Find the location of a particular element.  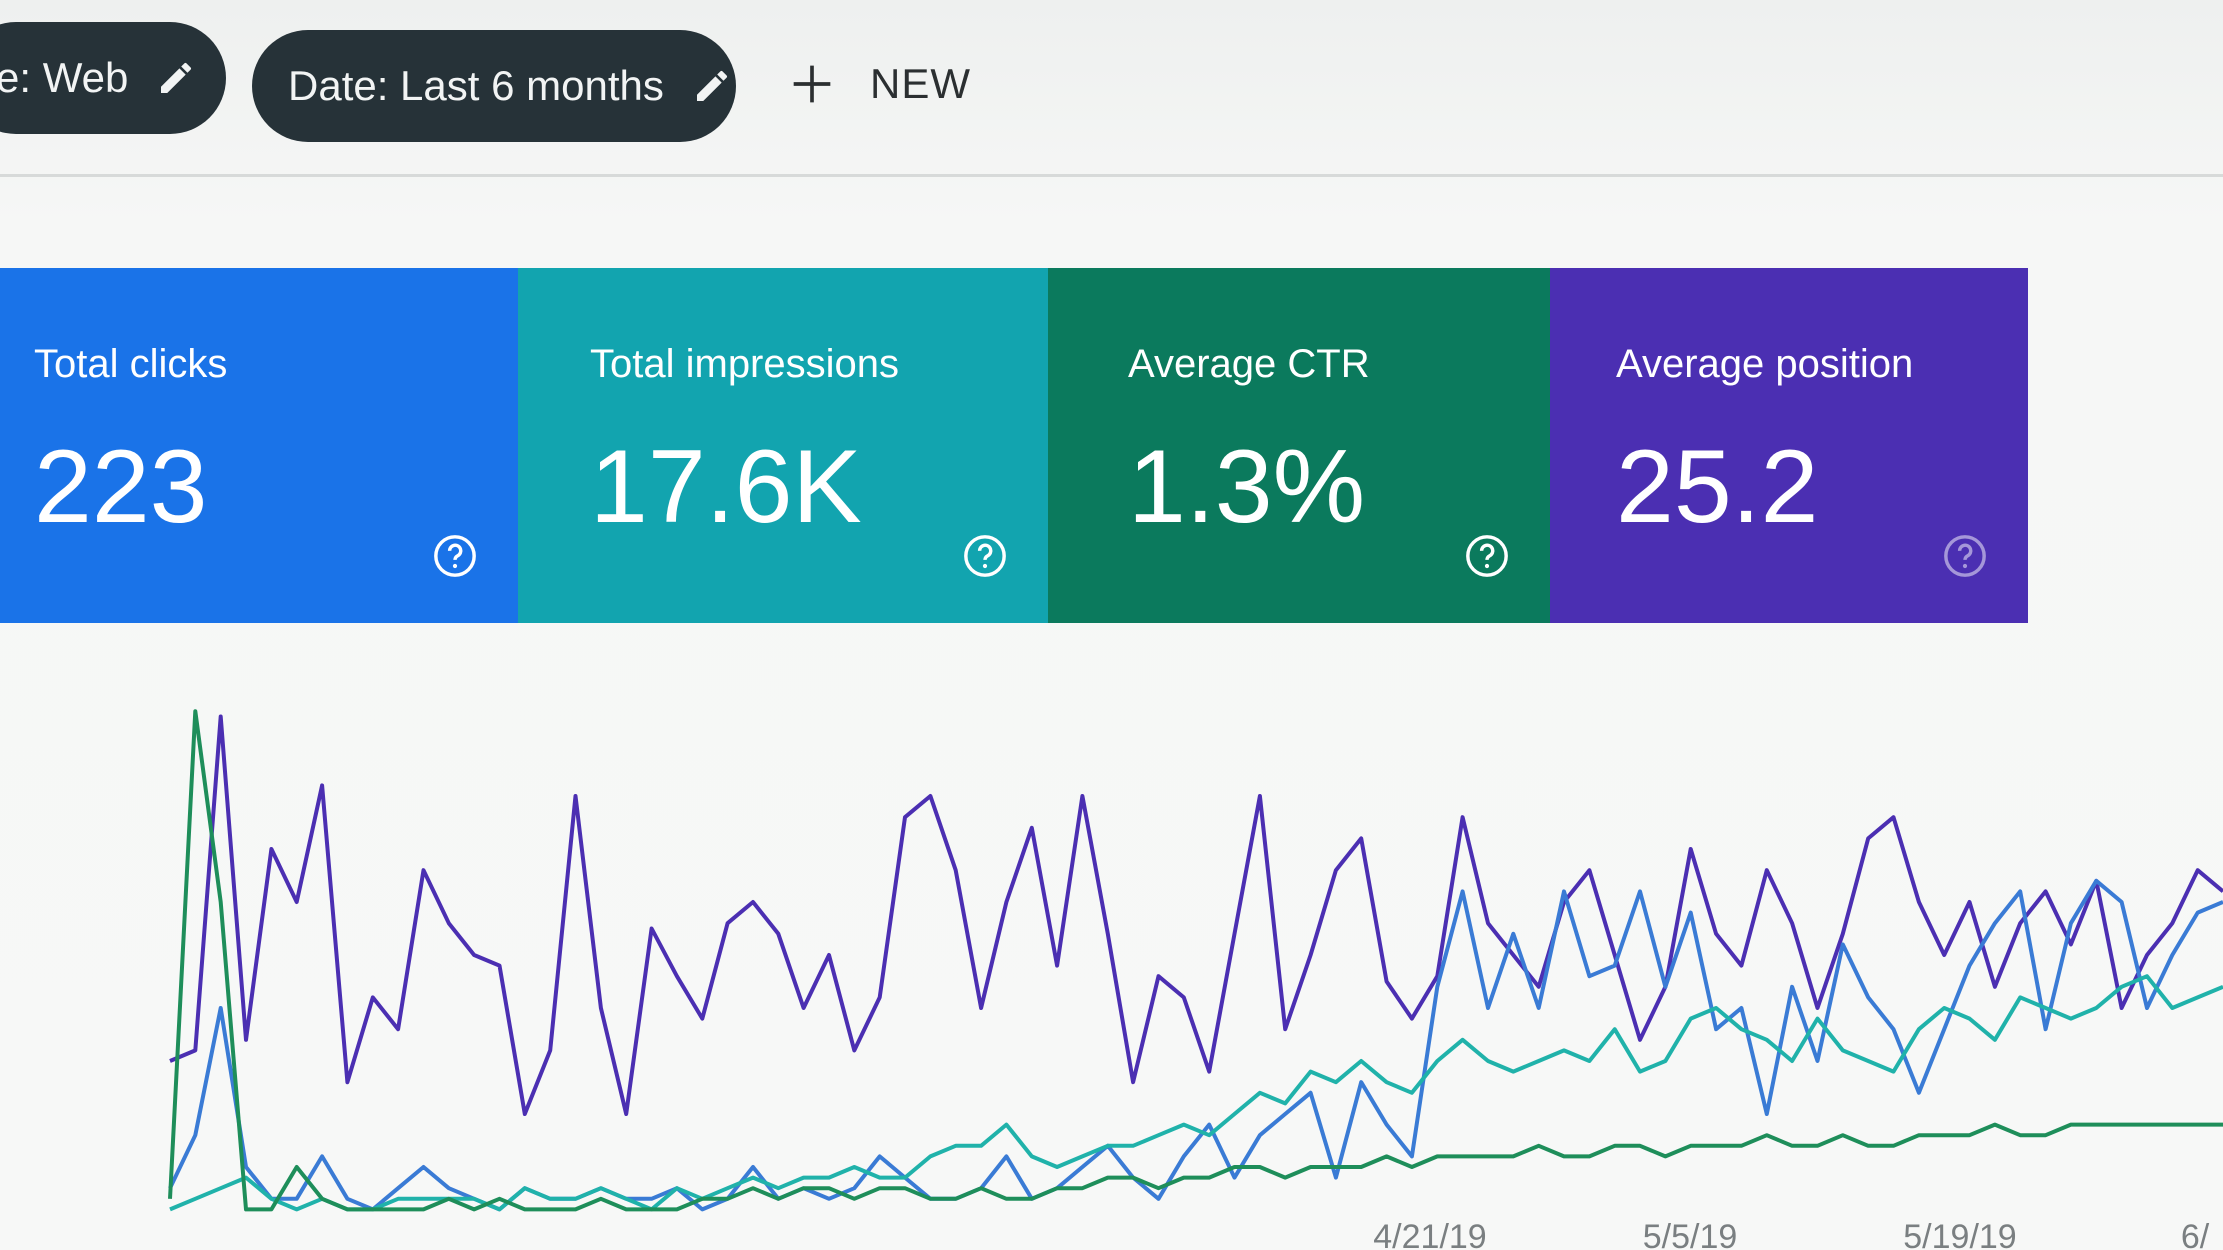

date-filter-label: Date: Last 6 months is located at coordinates (476, 85).